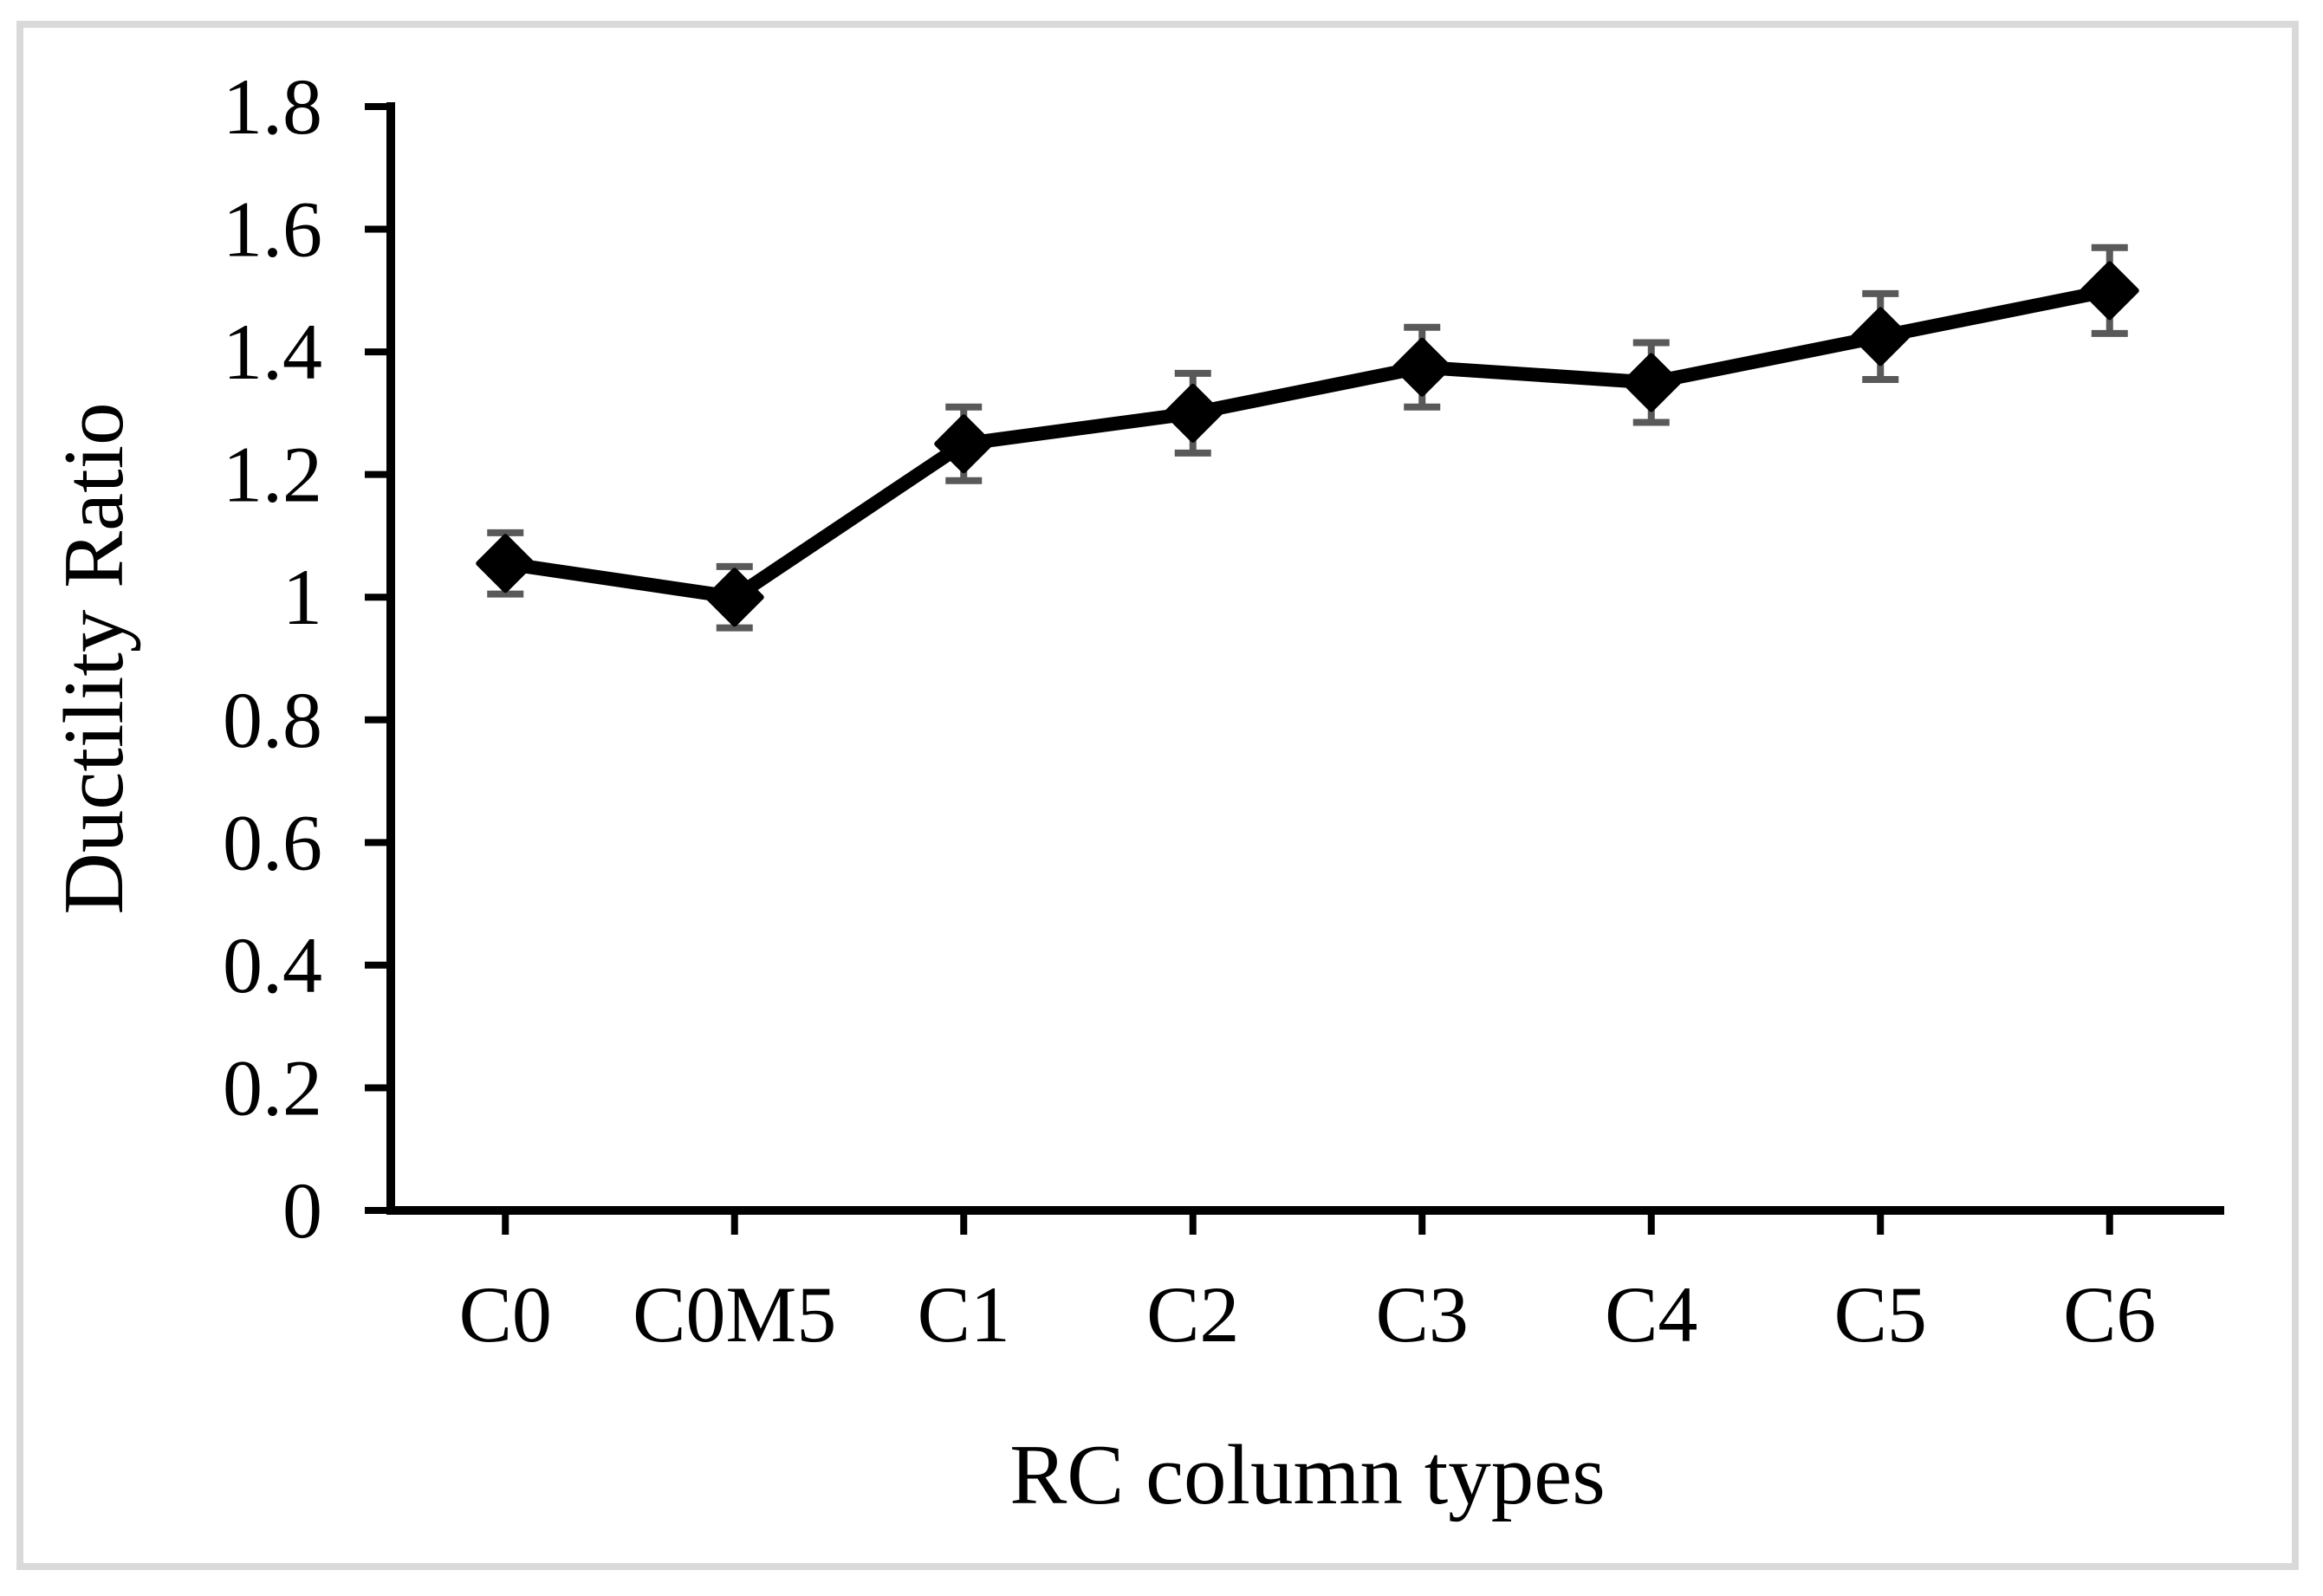 This screenshot has height=1596, width=2323. Describe the element at coordinates (1651, 1314) in the screenshot. I see `x-tick-label: C4` at that location.